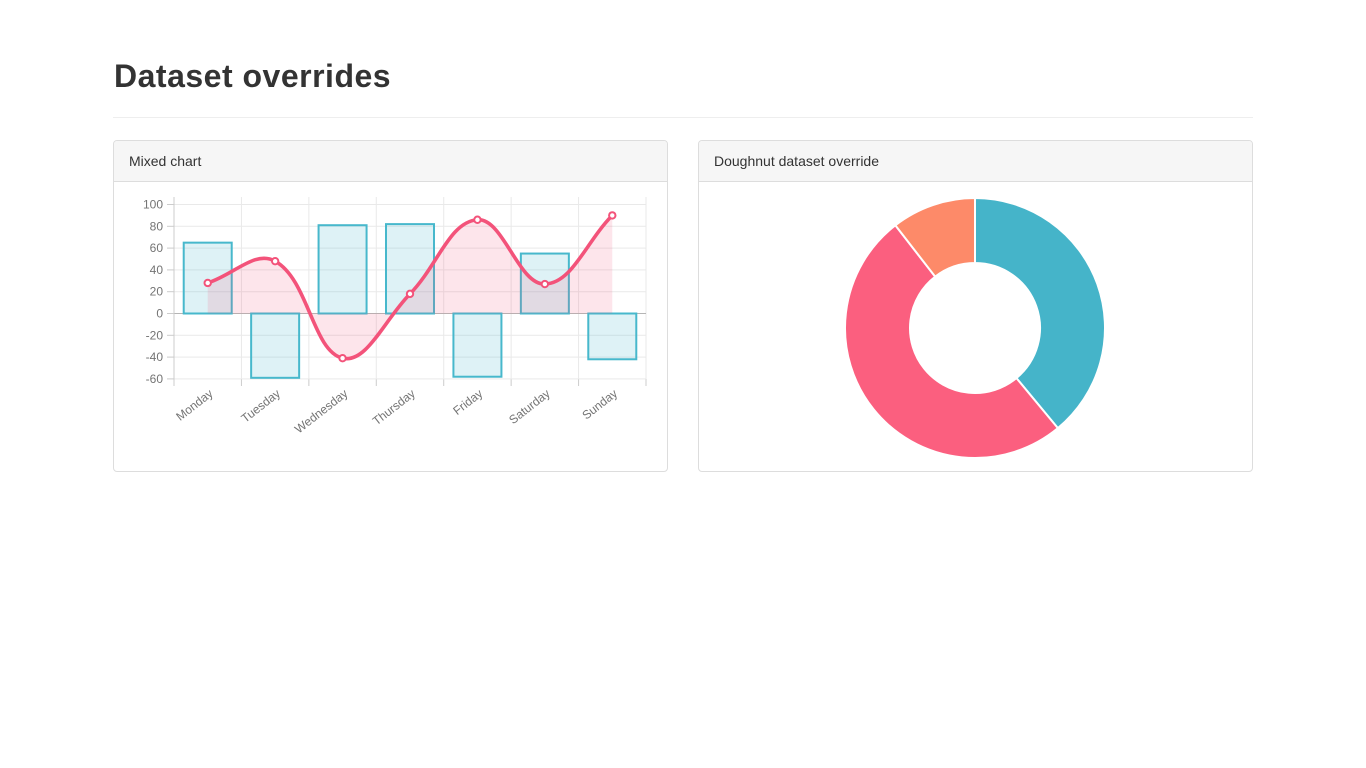  Describe the element at coordinates (194, 404) in the screenshot. I see `svg-text: Monday` at that location.